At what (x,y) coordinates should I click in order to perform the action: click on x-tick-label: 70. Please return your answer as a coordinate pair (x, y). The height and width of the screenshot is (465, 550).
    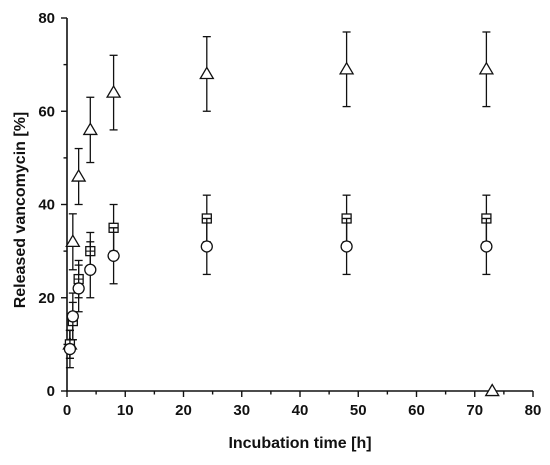
    Looking at the image, I should click on (474, 410).